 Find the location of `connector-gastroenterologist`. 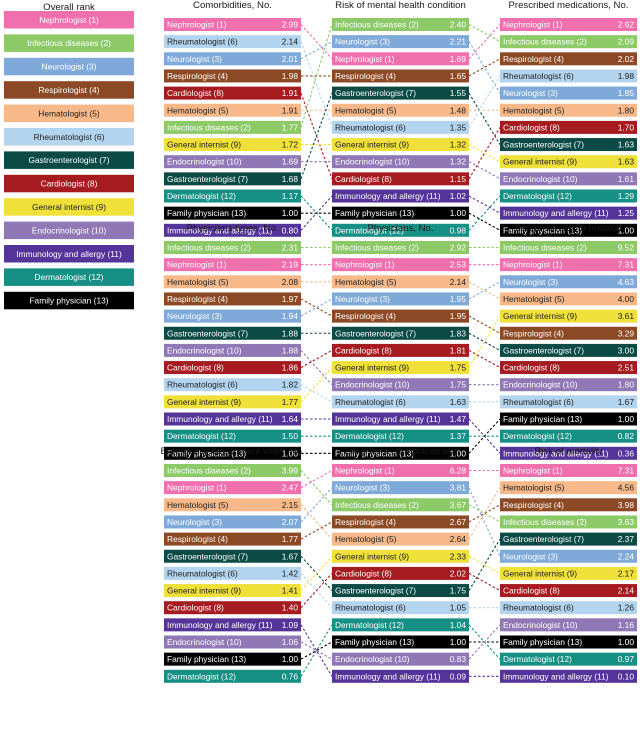

connector-gastroenterologist is located at coordinates (316, 136).